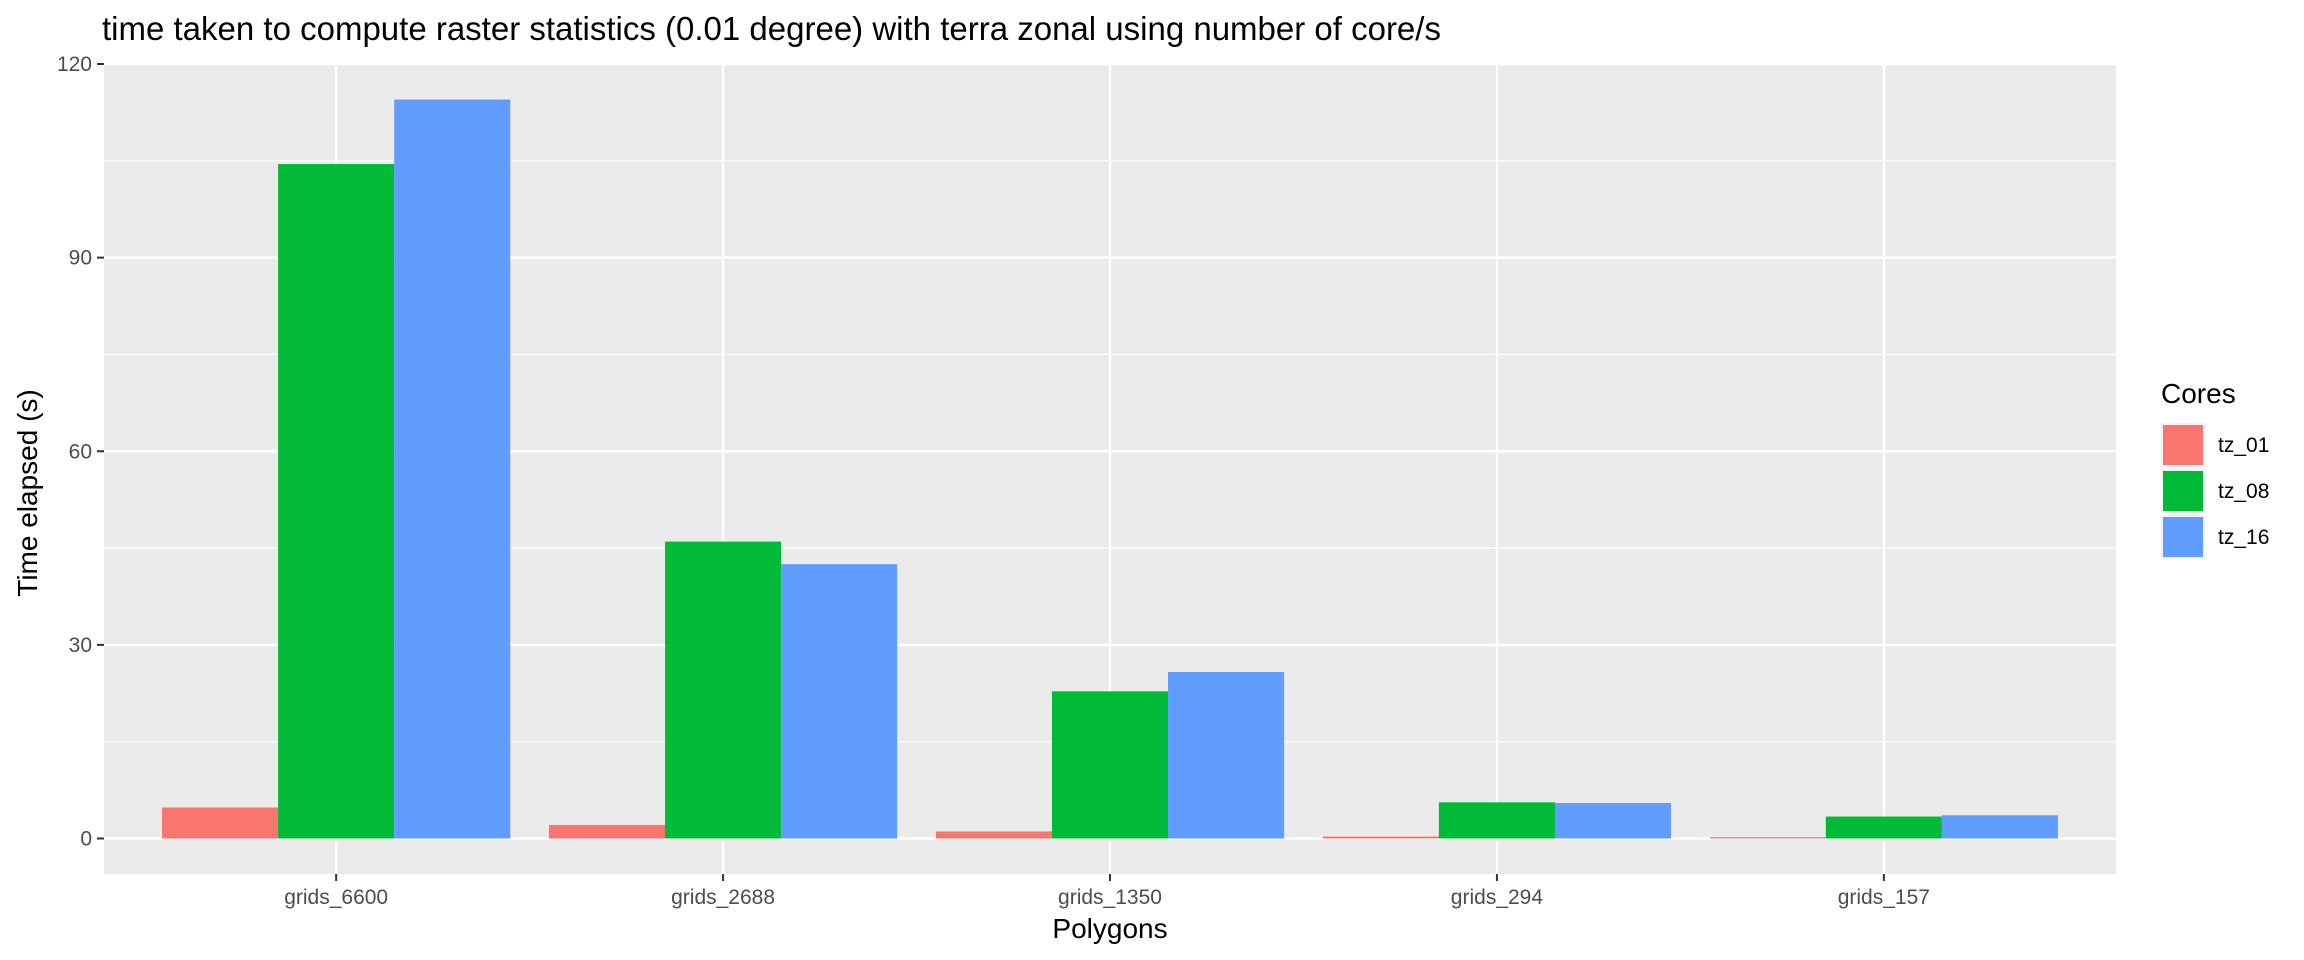  What do you see at coordinates (336, 897) in the screenshot?
I see `x-tick-label: grids_6600` at bounding box center [336, 897].